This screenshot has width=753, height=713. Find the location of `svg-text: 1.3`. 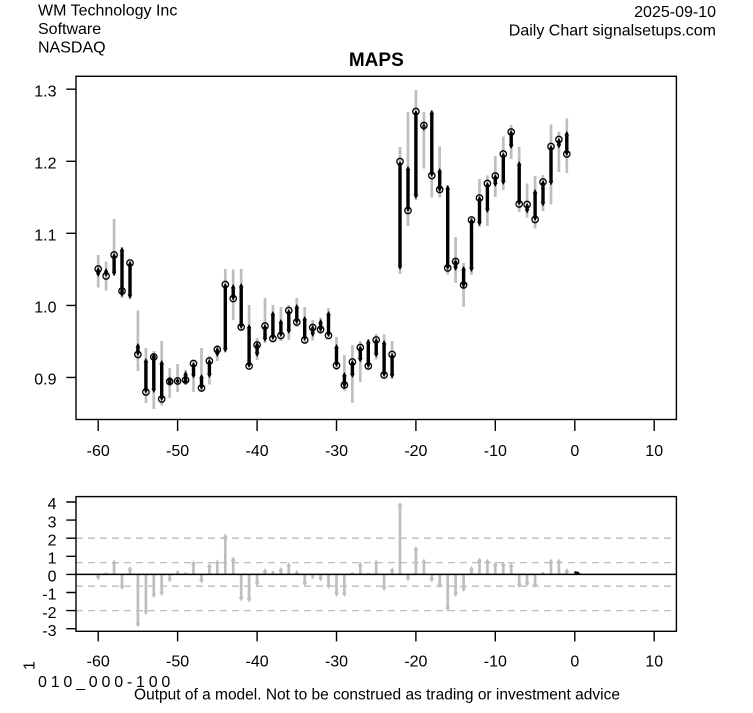

svg-text: 1.3 is located at coordinates (45, 91).